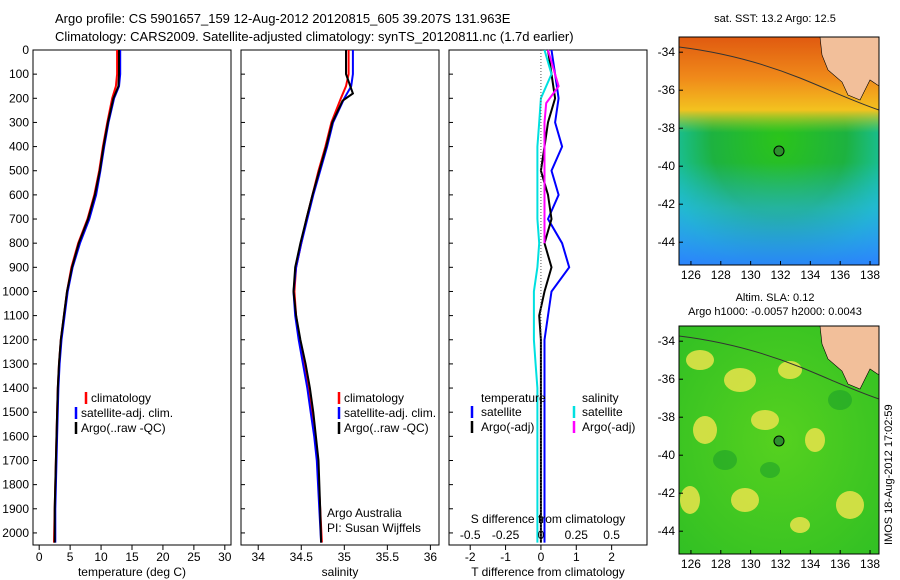 Image resolution: width=900 pixels, height=580 pixels. I want to click on y-tick-label: 1800, so click(15, 485).